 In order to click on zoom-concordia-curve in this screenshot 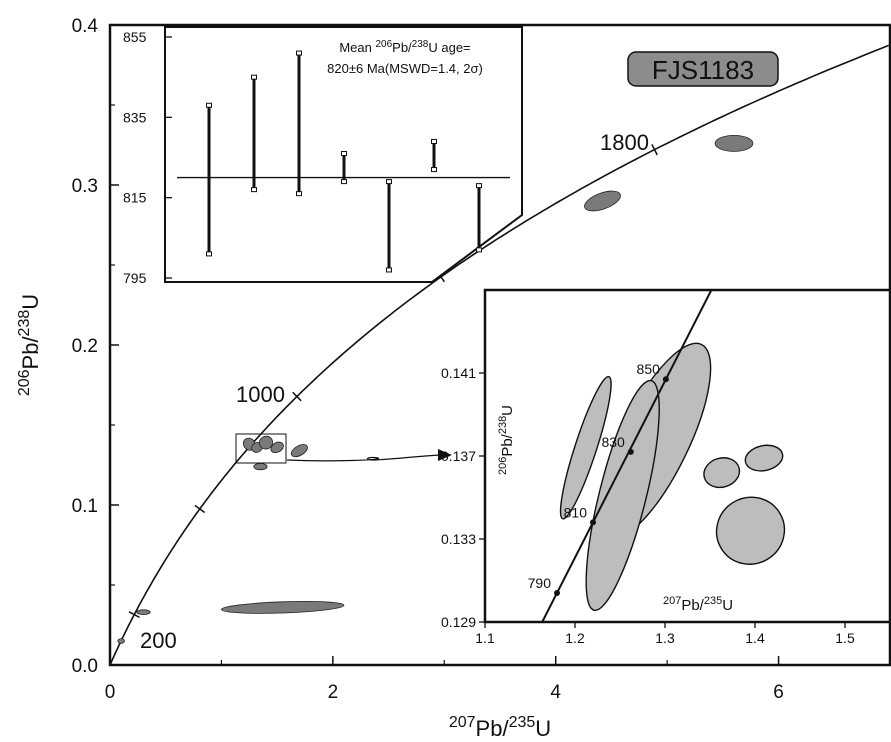, I will do `click(627, 456)`.